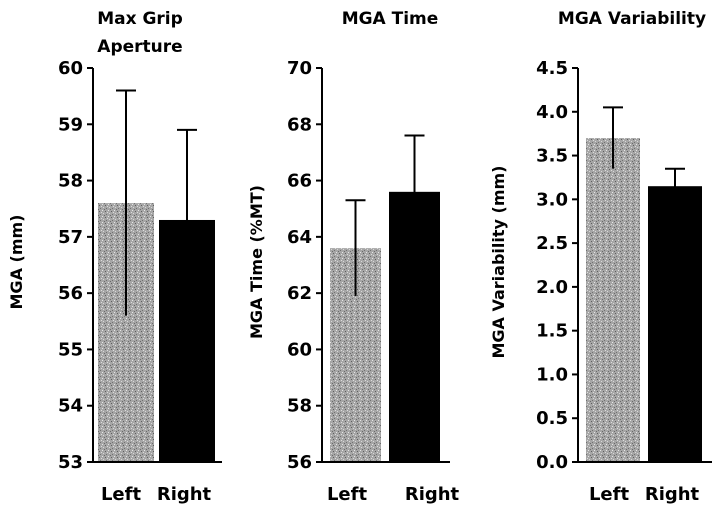 The height and width of the screenshot is (514, 714). What do you see at coordinates (70, 349) in the screenshot?
I see `y-tick-label: 55` at bounding box center [70, 349].